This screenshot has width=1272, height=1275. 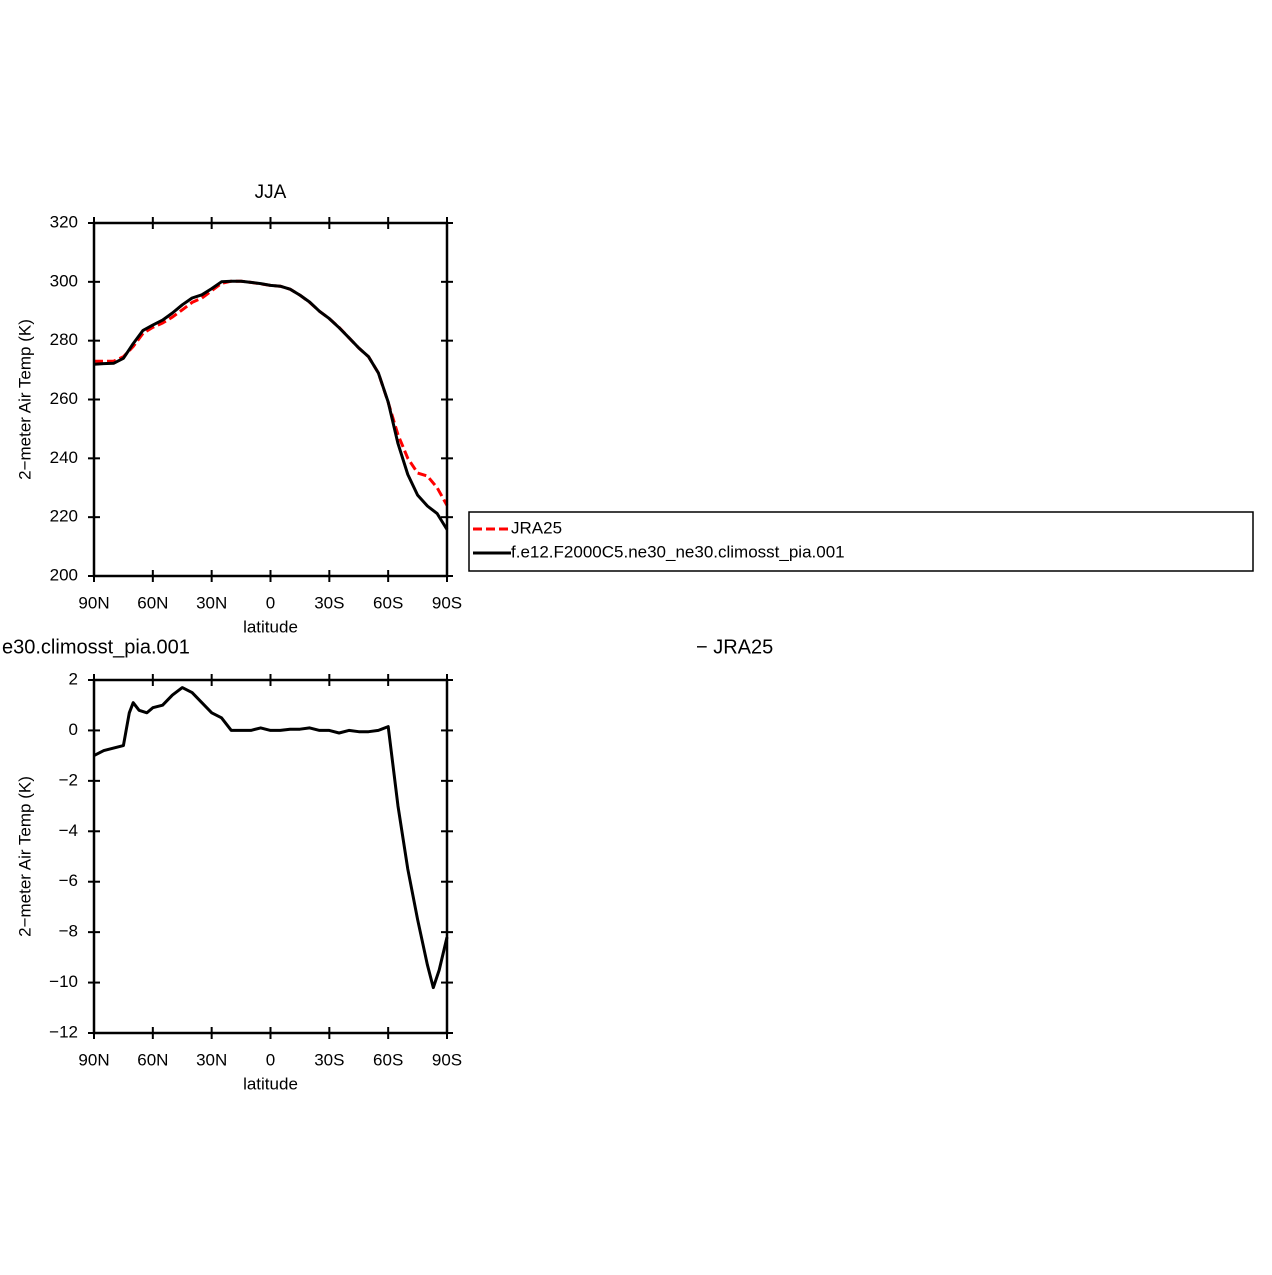 I want to click on y-tick-label: −10, so click(x=63, y=981).